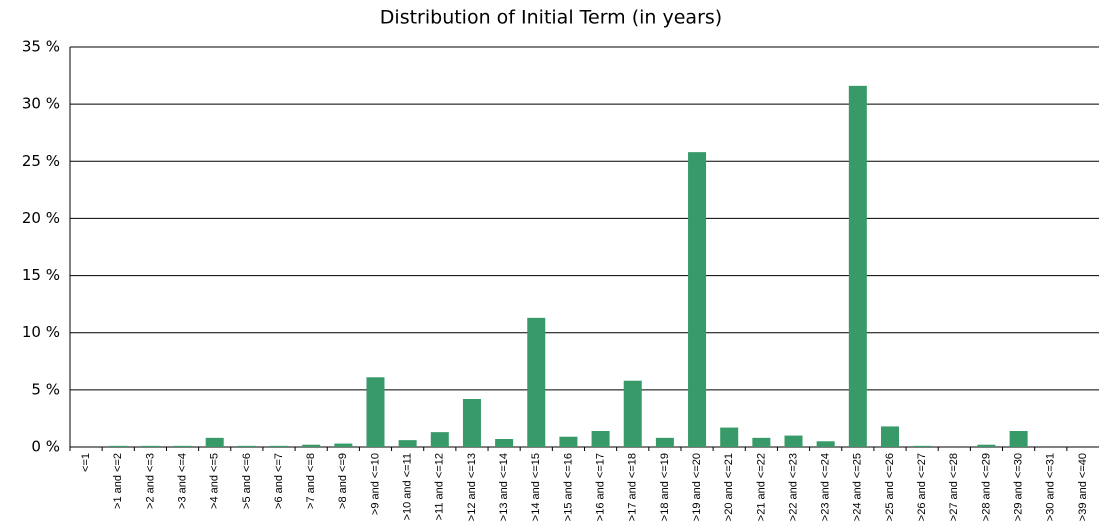 The image size is (1099, 531). I want to click on x-tick-label: <=1, so click(86, 462).